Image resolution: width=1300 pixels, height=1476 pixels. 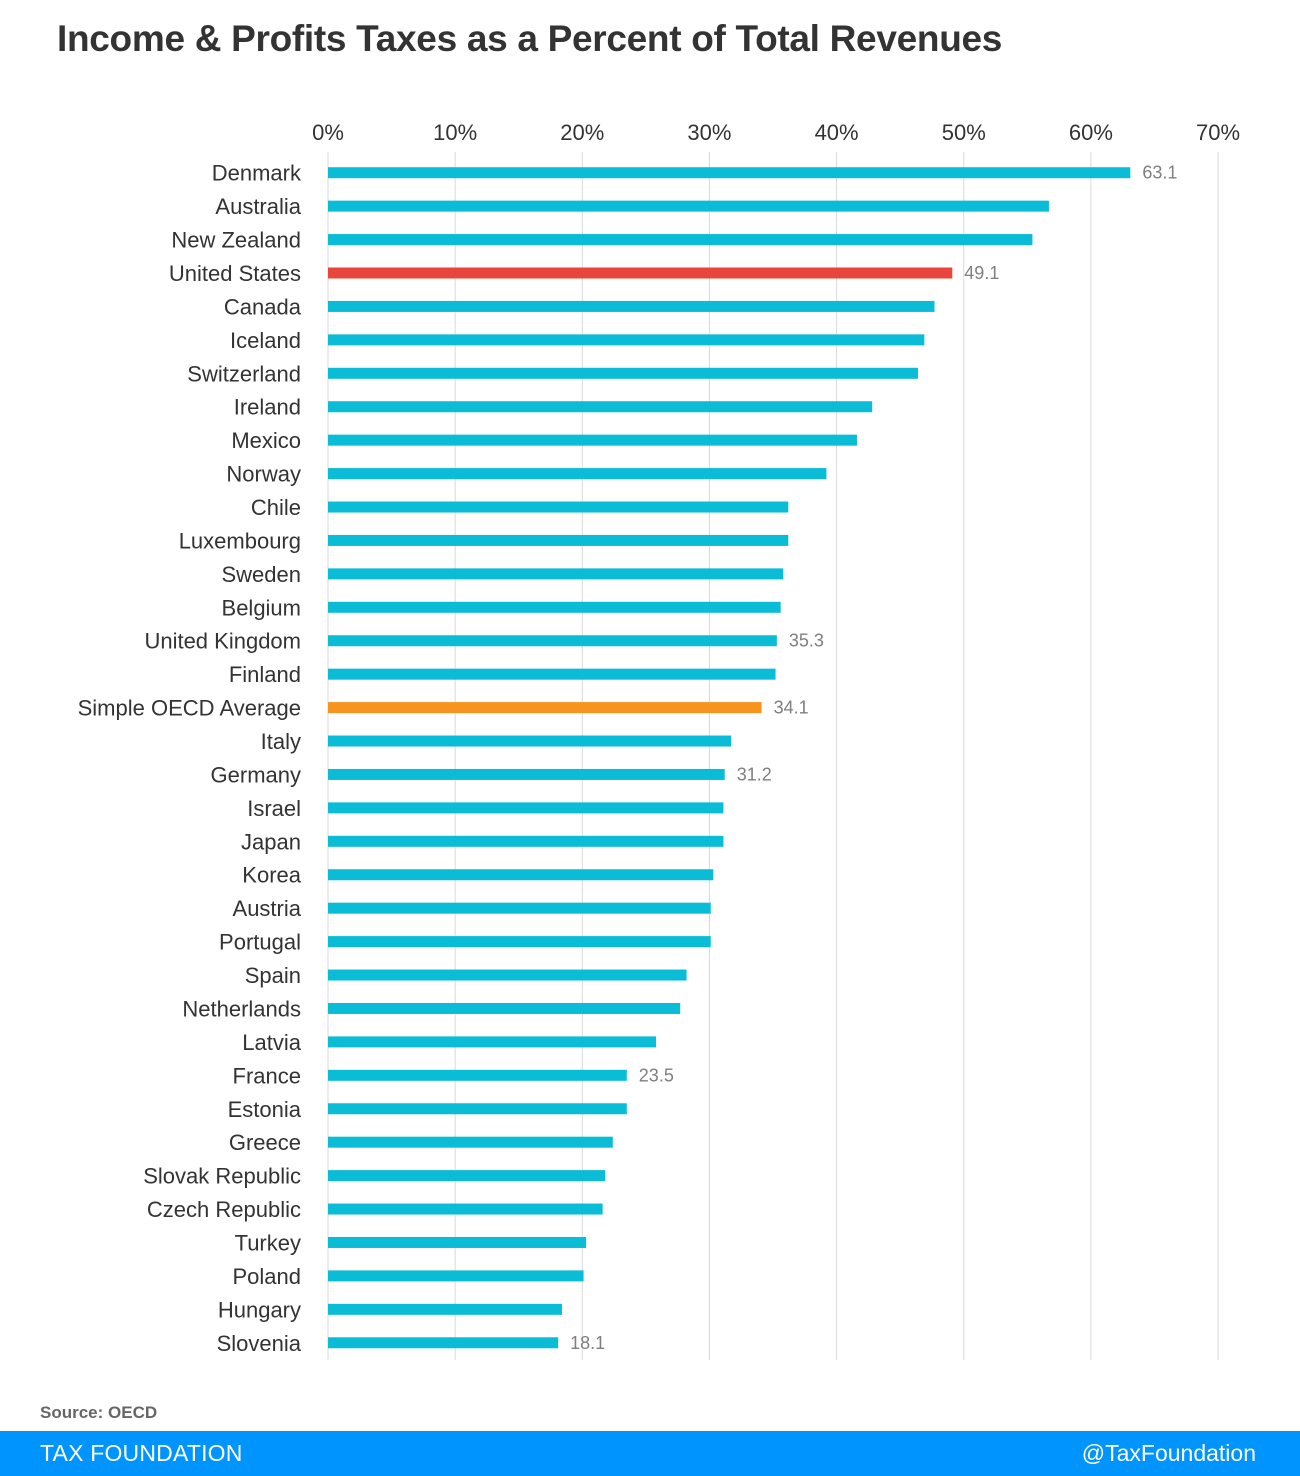 What do you see at coordinates (754, 774) in the screenshot?
I see `data-label: 31.2` at bounding box center [754, 774].